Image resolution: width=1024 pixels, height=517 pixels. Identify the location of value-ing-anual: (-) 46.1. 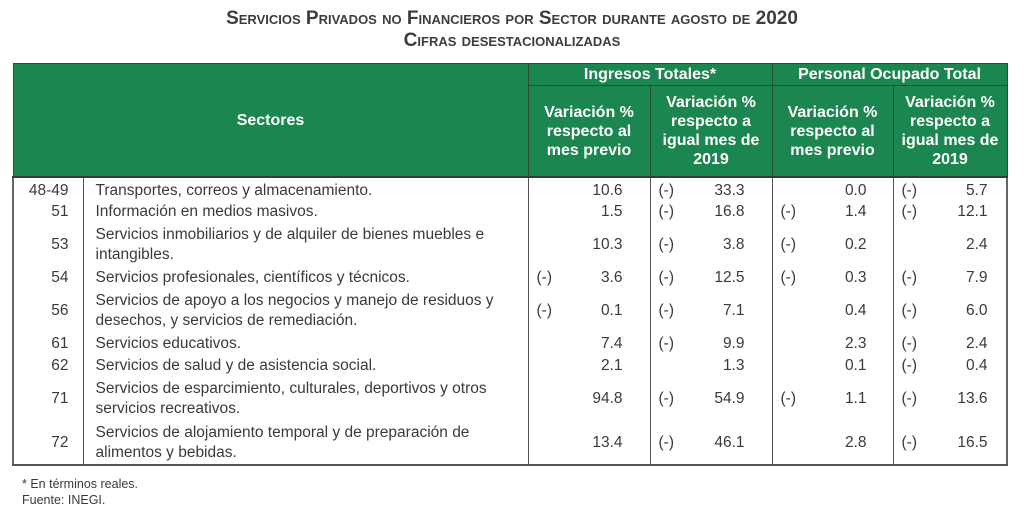
(711, 443).